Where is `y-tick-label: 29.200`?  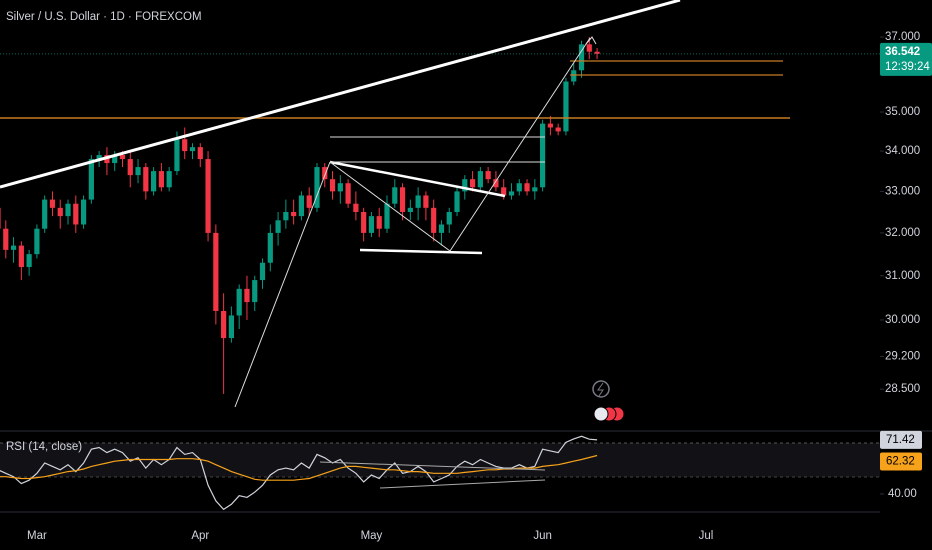 y-tick-label: 29.200 is located at coordinates (902, 356).